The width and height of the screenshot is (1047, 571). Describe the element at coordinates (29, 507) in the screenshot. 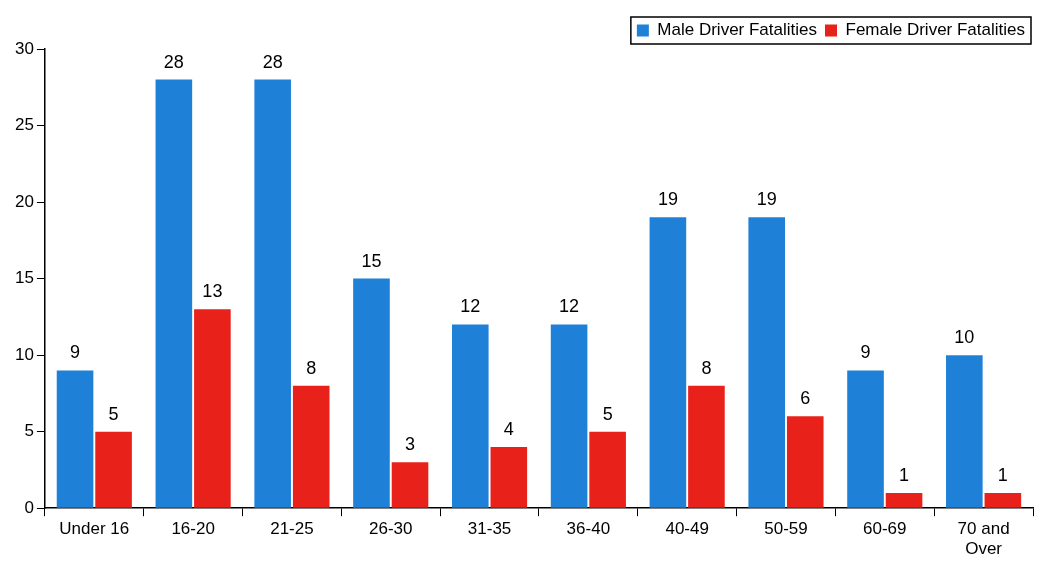

I see `y-tick-label: 0` at that location.